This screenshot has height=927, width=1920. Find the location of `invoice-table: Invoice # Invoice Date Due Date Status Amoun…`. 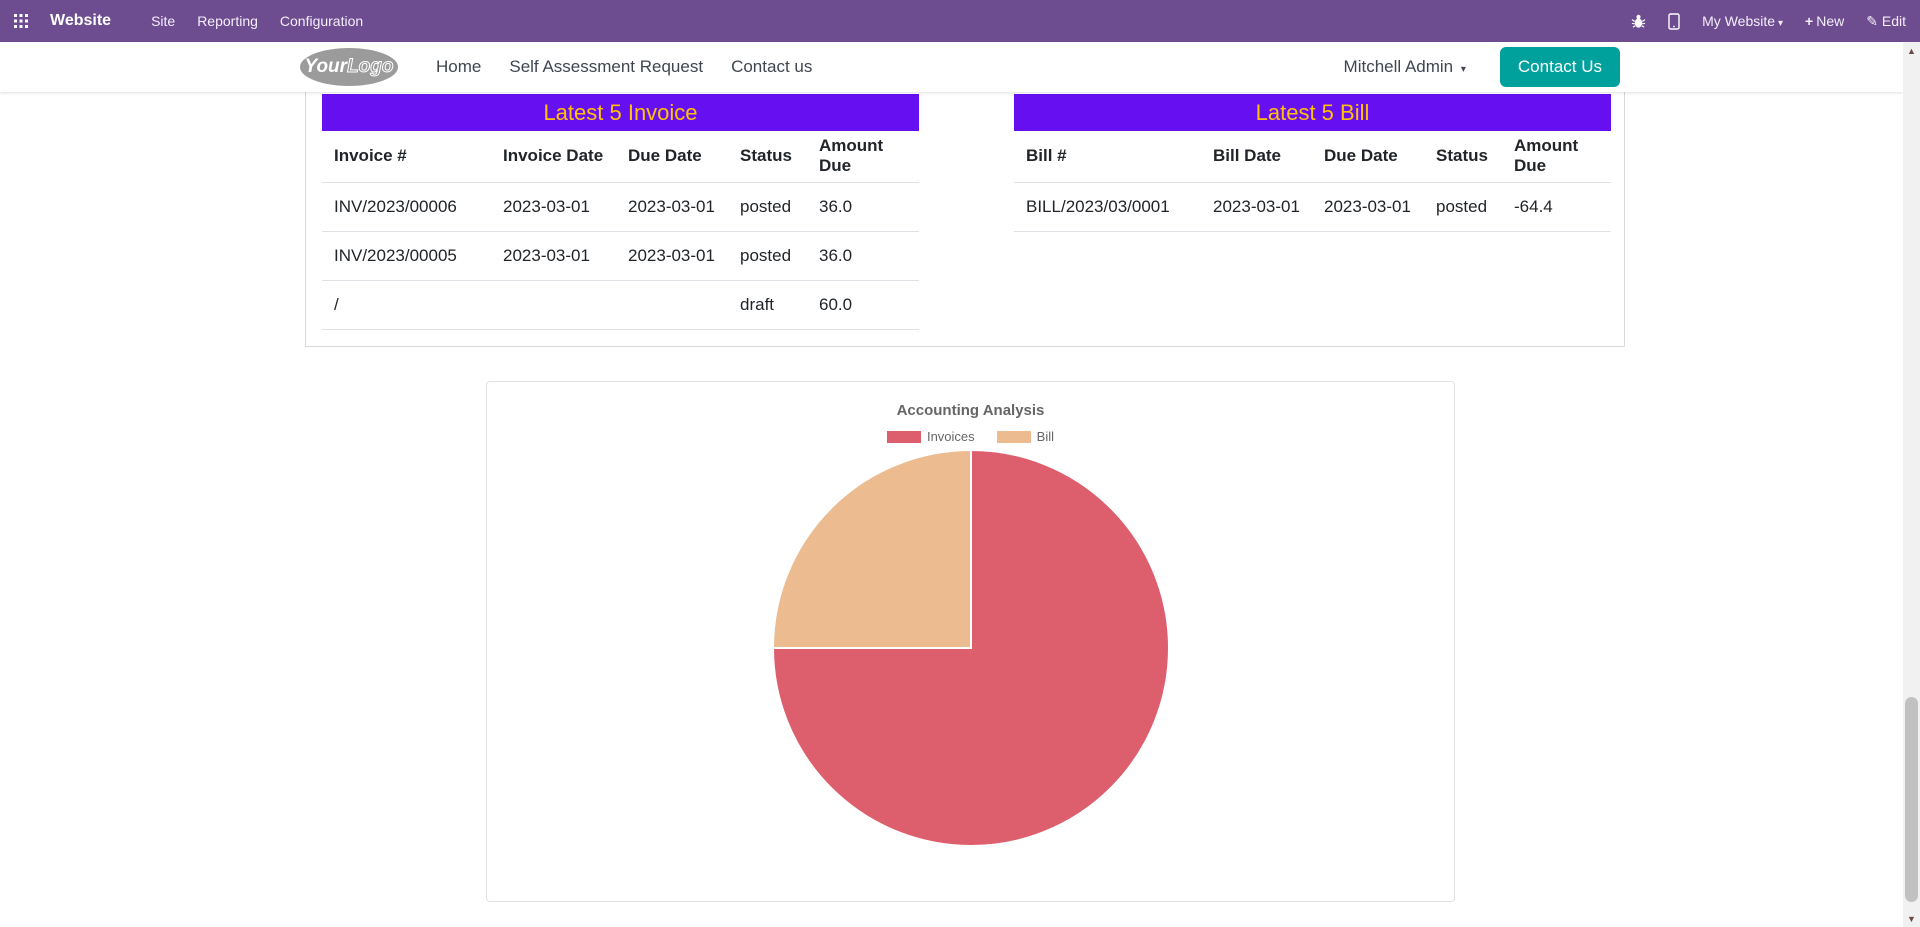

invoice-table: Invoice # Invoice Date Due Date Status Amoun… is located at coordinates (620, 230).